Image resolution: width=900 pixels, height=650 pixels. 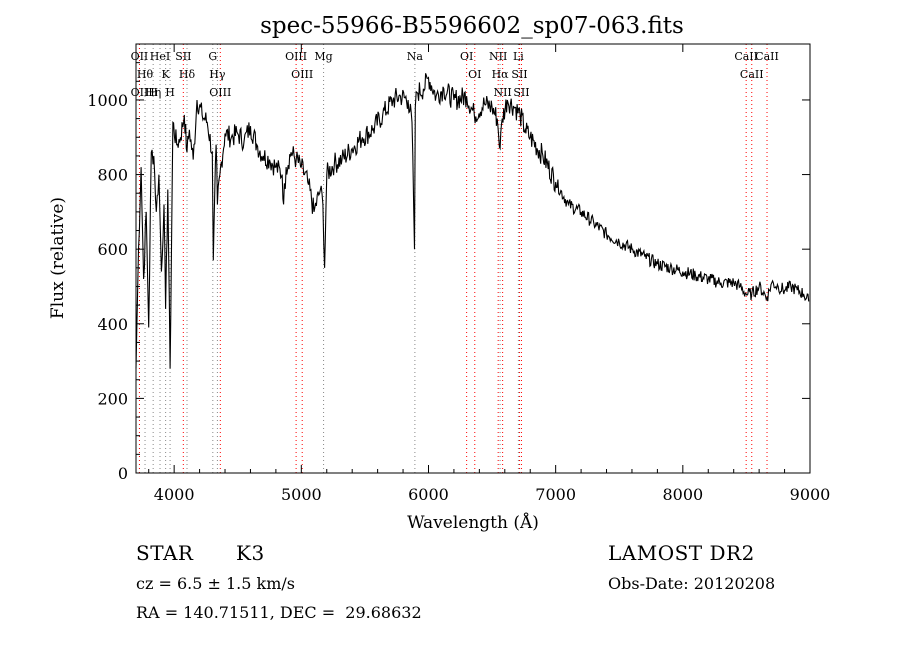 What do you see at coordinates (501, 74) in the screenshot?
I see `line-label: Hα` at bounding box center [501, 74].